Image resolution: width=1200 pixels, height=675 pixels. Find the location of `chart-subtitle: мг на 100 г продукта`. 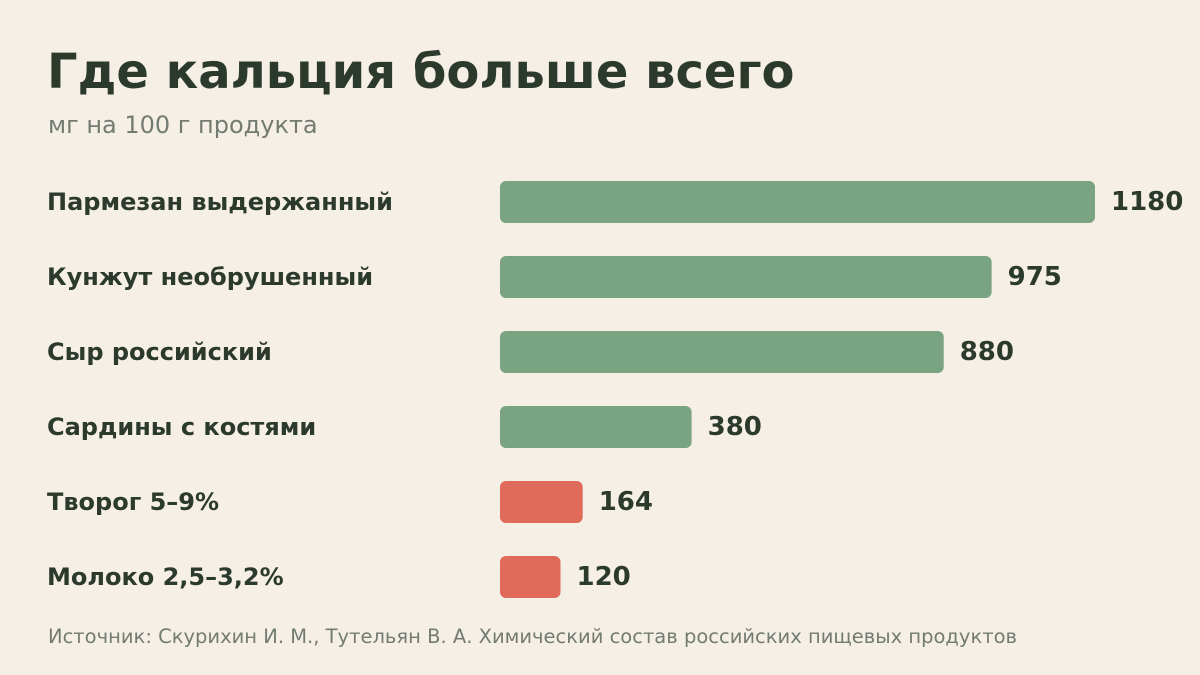

chart-subtitle: мг на 100 г продукта is located at coordinates (183, 125).